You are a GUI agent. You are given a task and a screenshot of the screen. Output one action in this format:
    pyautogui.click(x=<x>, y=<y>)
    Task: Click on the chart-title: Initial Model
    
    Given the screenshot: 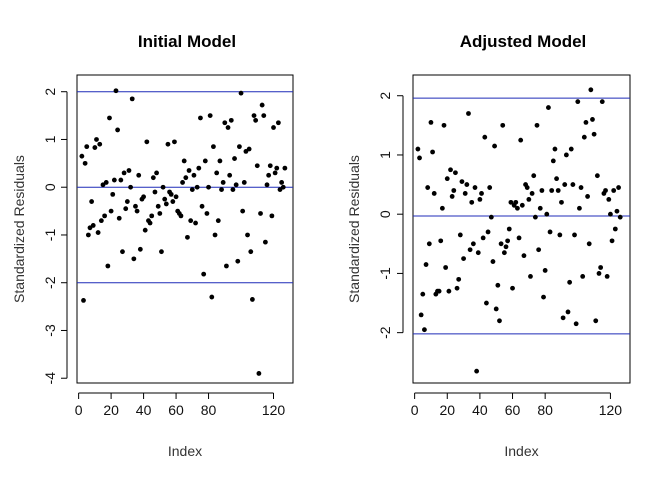 What is the action you would take?
    pyautogui.click(x=187, y=41)
    